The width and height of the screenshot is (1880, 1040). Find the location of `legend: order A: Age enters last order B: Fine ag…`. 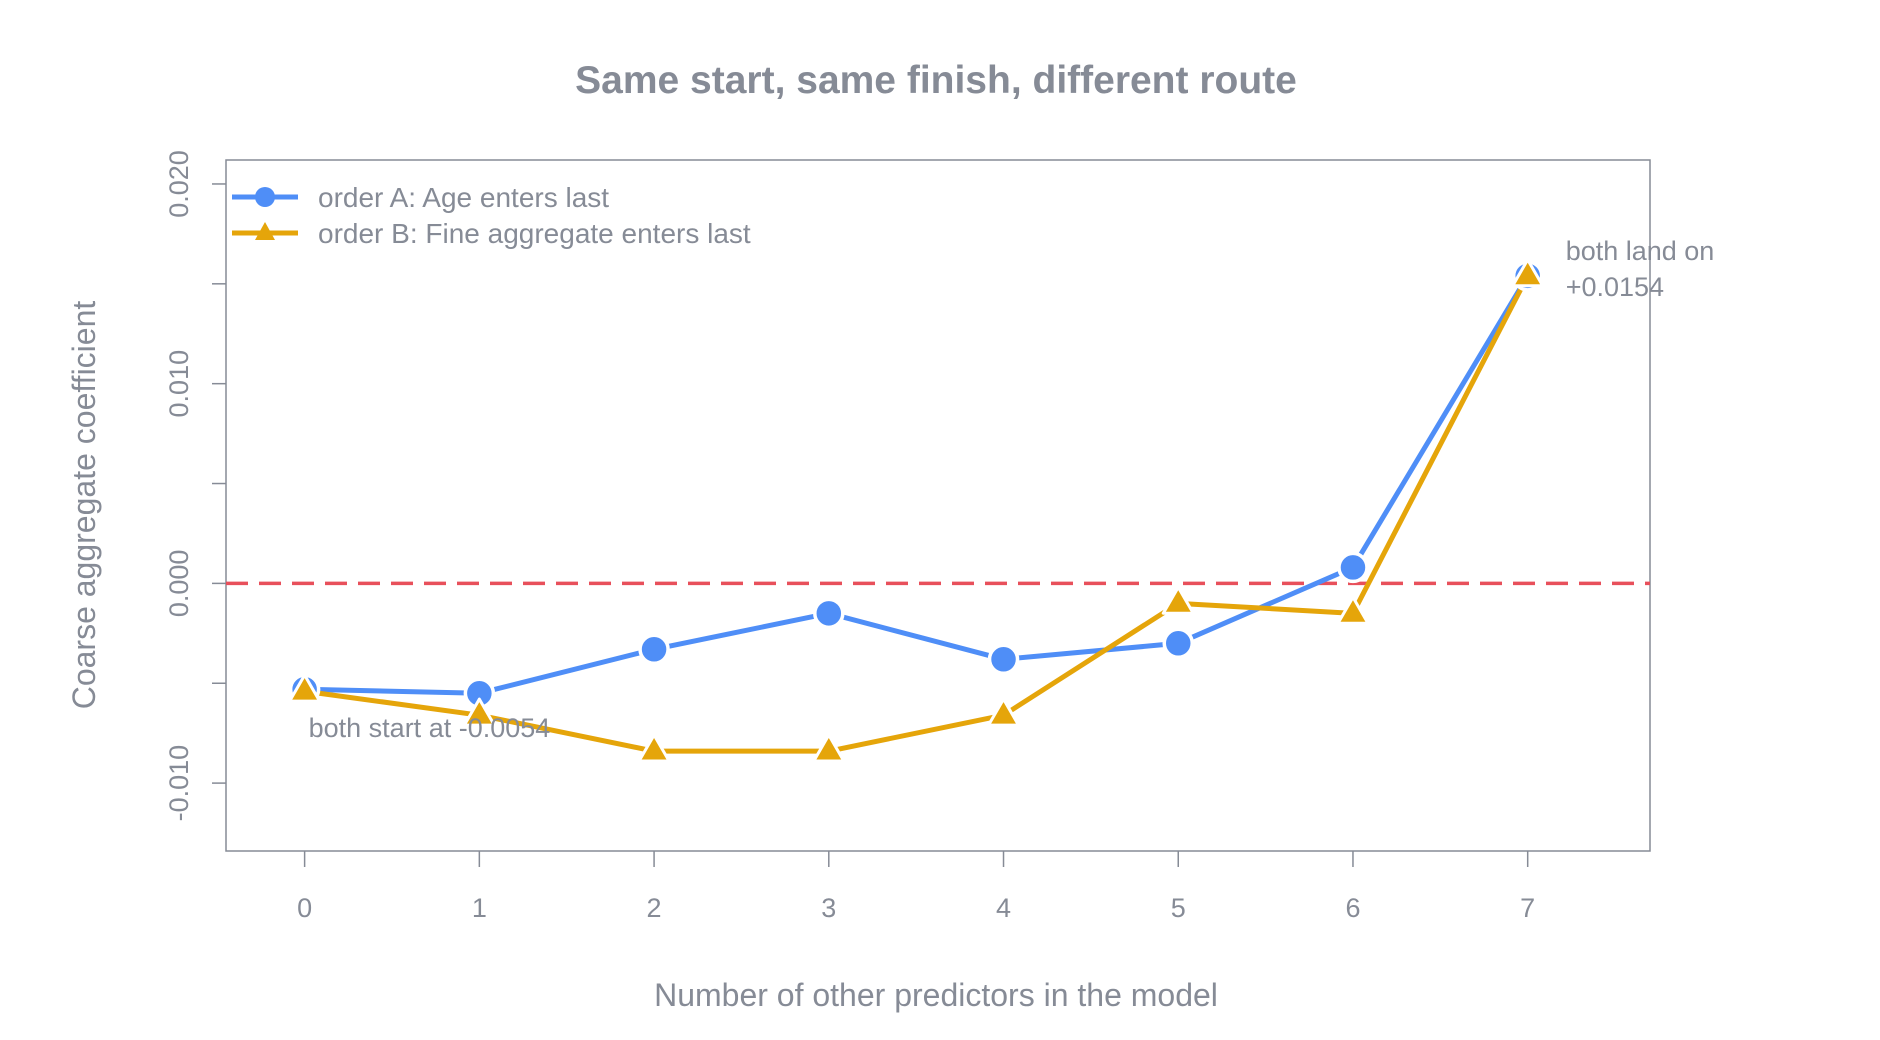

legend: order A: Age enters last order B: Fine ag… is located at coordinates (491, 215).